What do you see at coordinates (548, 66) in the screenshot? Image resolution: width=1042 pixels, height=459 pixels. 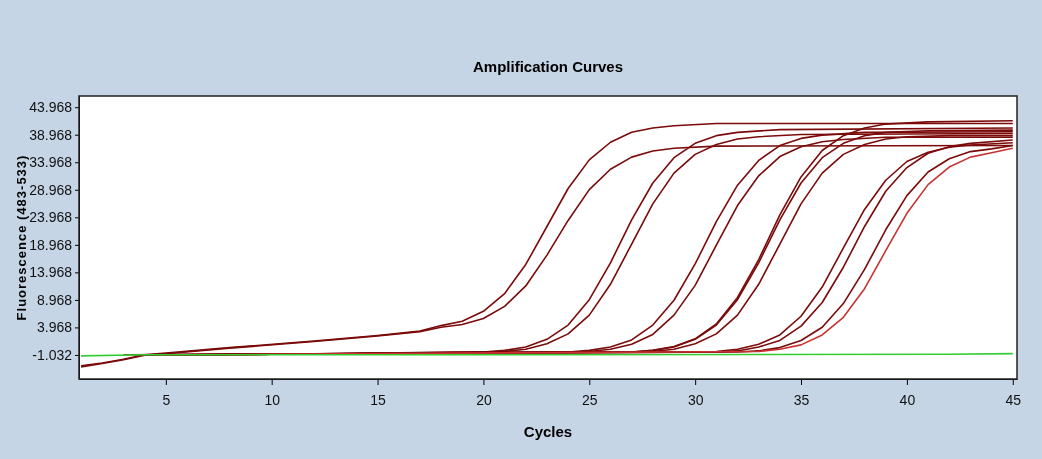 I see `chart-title: Amplification Curves` at bounding box center [548, 66].